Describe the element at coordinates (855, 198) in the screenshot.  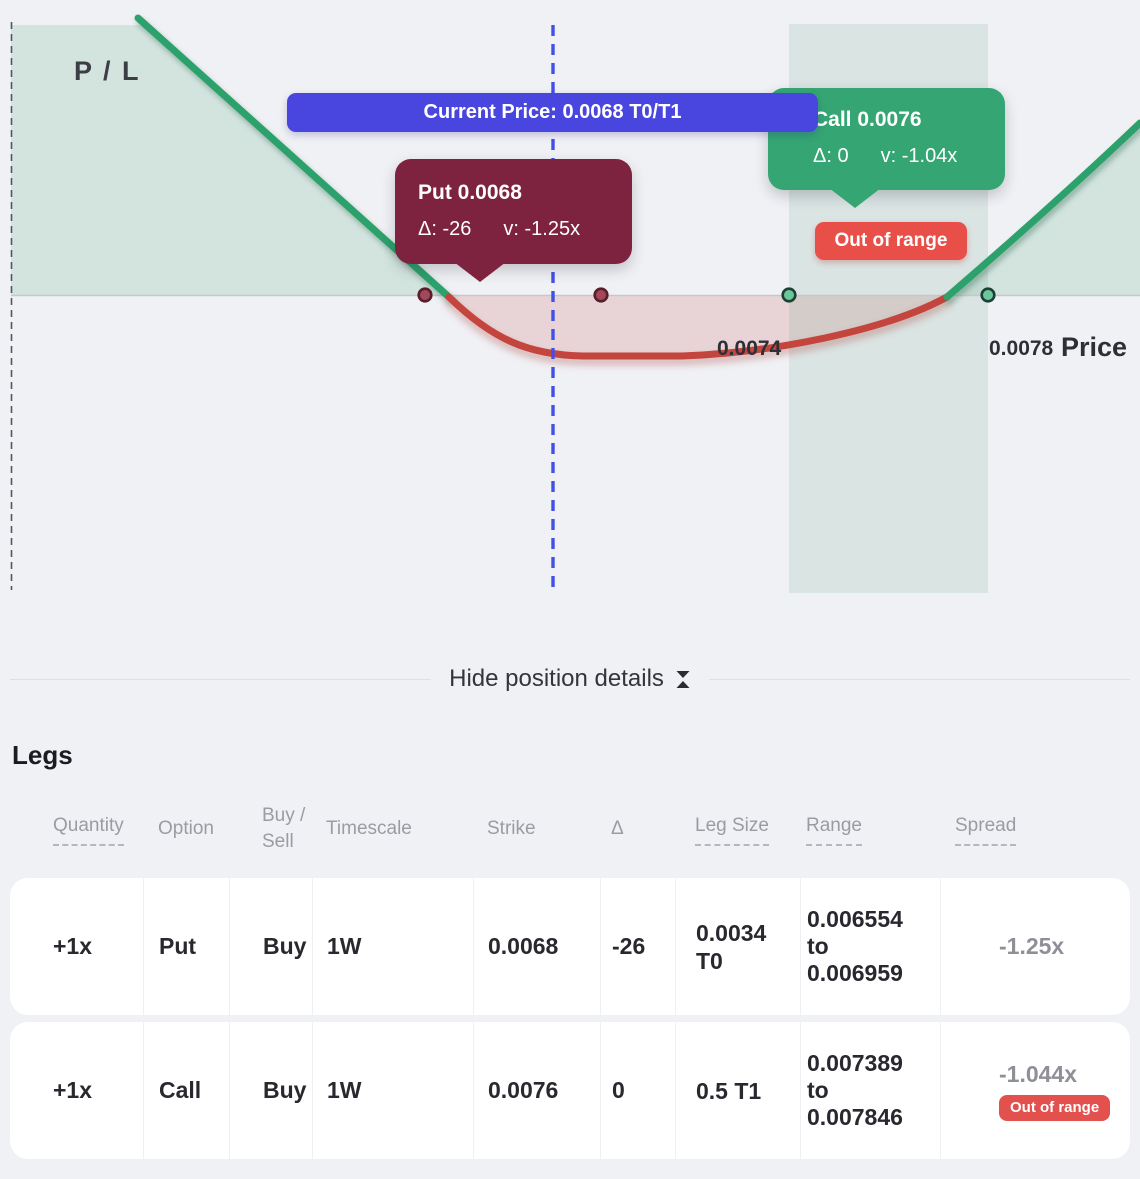
I see `call-tooltip-pointer` at that location.